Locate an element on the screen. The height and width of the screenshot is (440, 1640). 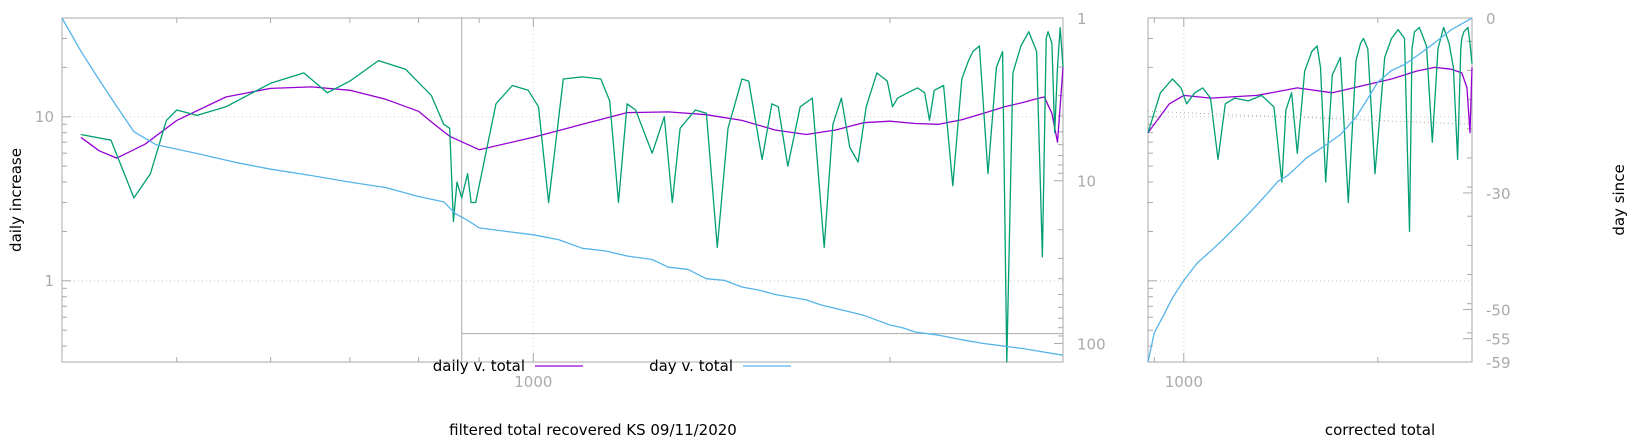
legend: daily v. total day v. total is located at coordinates (612, 366).